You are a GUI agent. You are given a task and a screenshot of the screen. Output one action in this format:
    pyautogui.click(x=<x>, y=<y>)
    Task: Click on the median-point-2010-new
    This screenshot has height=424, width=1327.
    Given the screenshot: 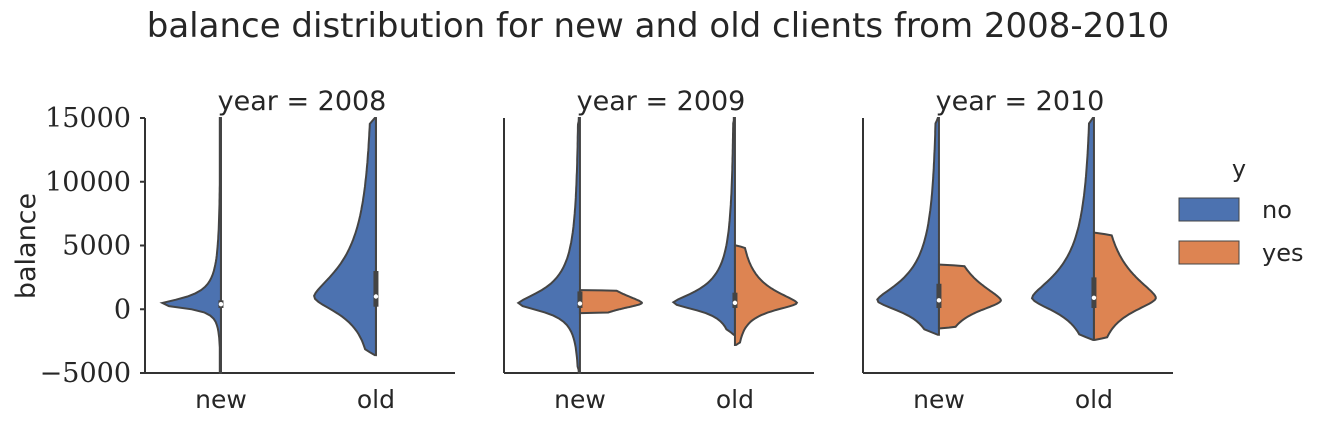 What is the action you would take?
    pyautogui.click(x=939, y=300)
    